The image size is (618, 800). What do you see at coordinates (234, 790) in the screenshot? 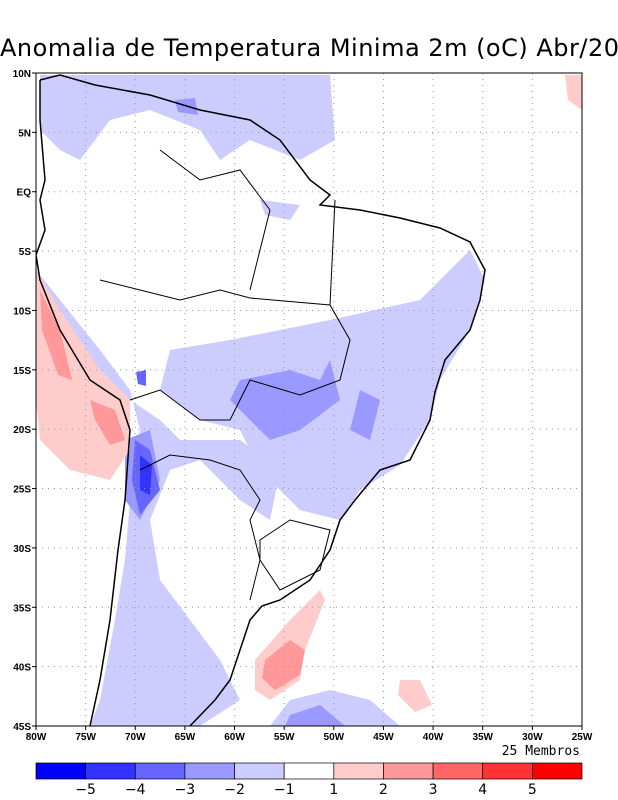
I see `colorbar-label: −2` at bounding box center [234, 790].